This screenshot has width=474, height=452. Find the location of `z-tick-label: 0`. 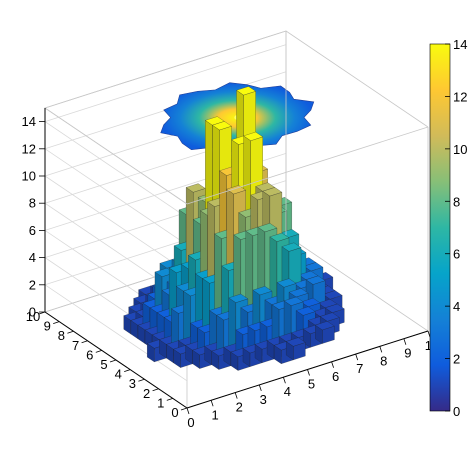

z-tick-label: 0 is located at coordinates (32, 312).